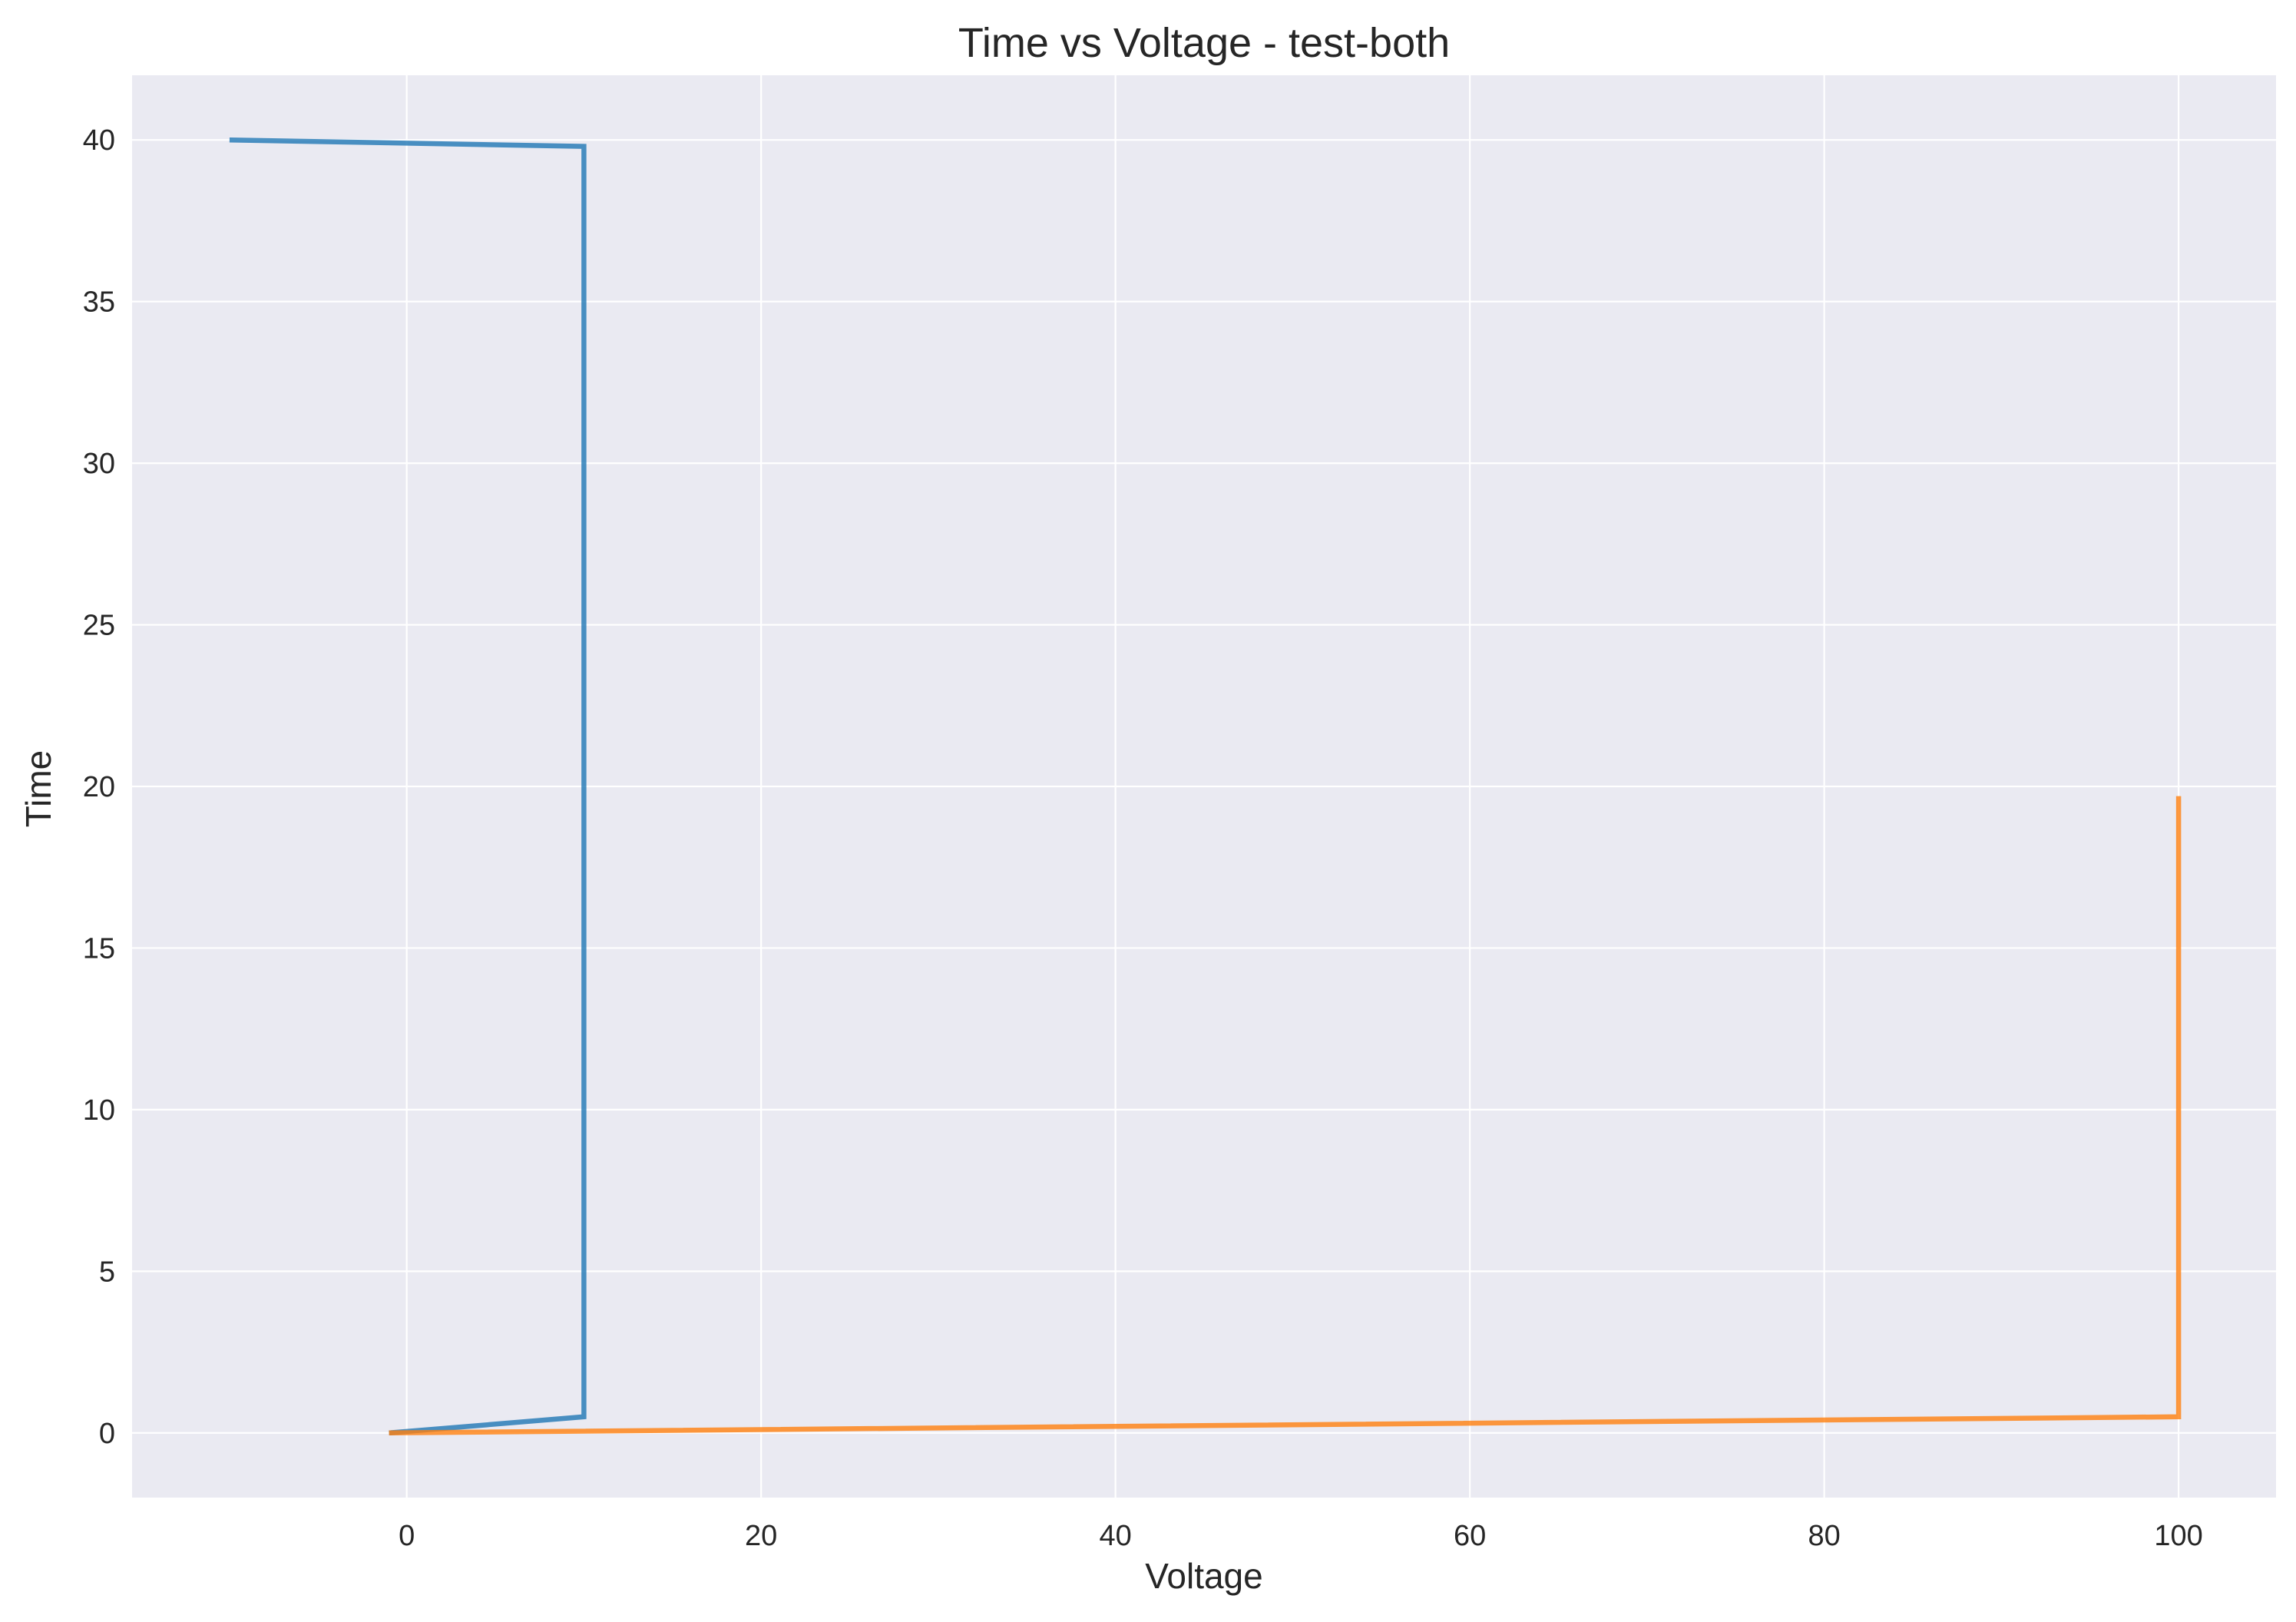  Describe the element at coordinates (107, 1272) in the screenshot. I see `y-tick-label: 5` at that location.